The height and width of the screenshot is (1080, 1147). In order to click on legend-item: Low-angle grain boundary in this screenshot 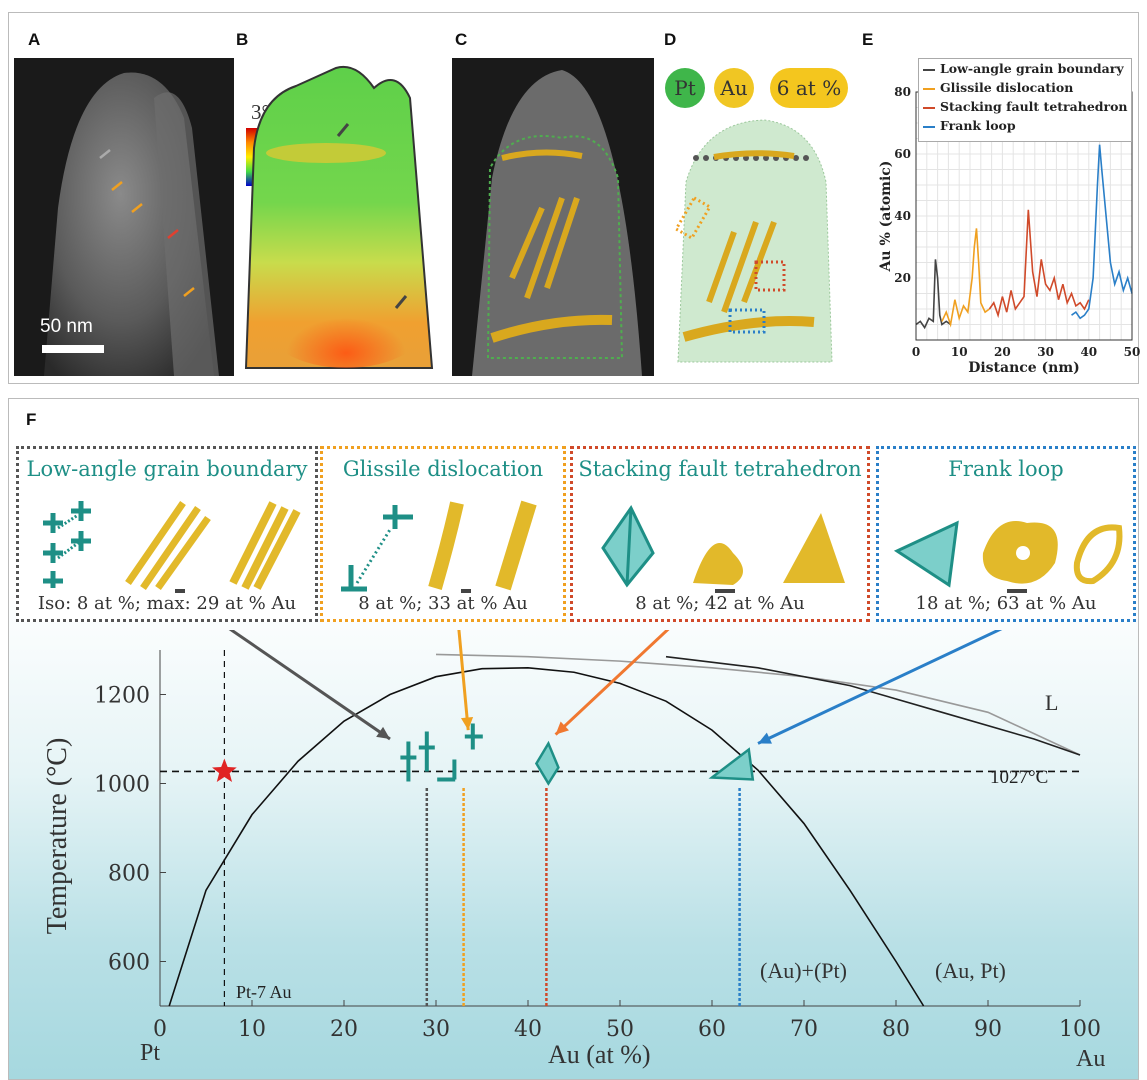, I will do `click(1023, 68)`.